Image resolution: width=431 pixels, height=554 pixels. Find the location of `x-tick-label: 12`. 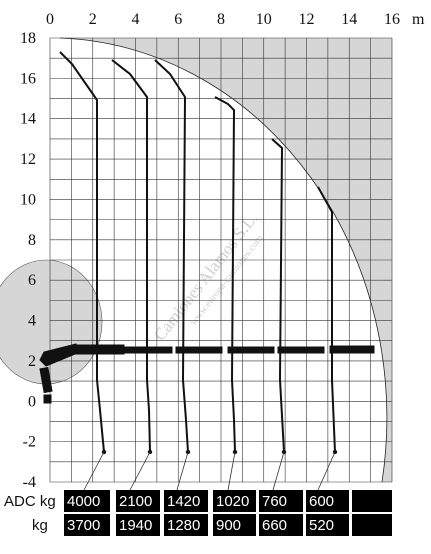

x-tick-label: 12 is located at coordinates (307, 19).